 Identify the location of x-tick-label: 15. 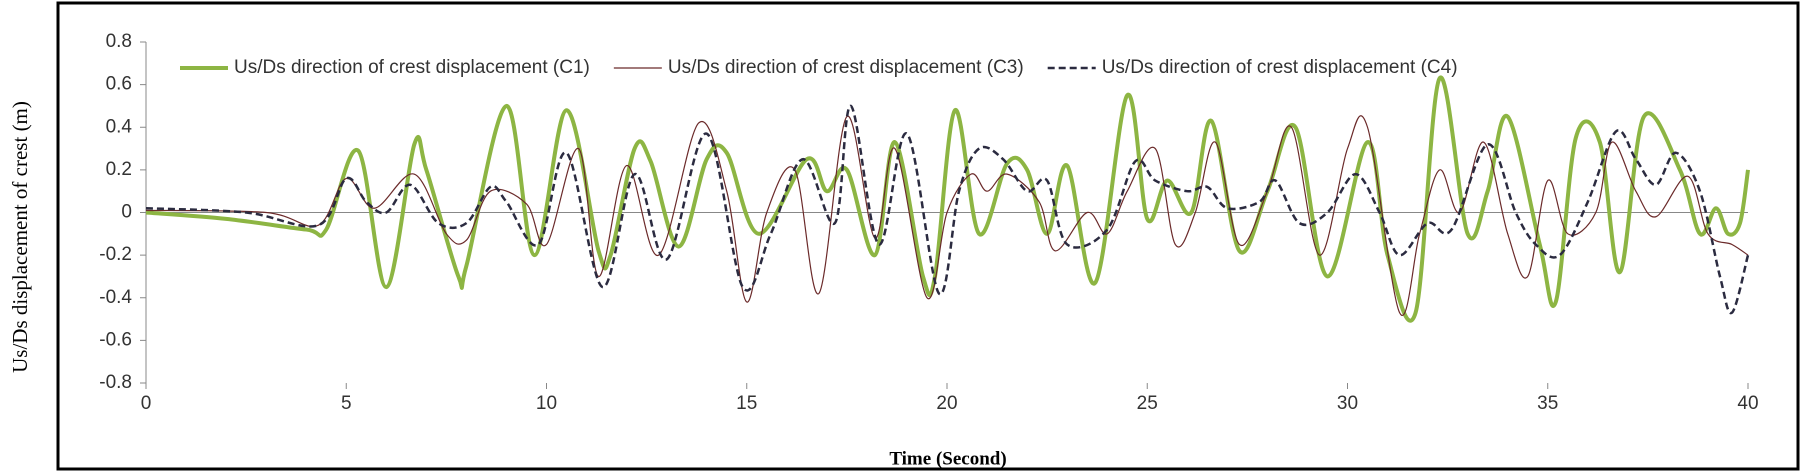
(746, 403).